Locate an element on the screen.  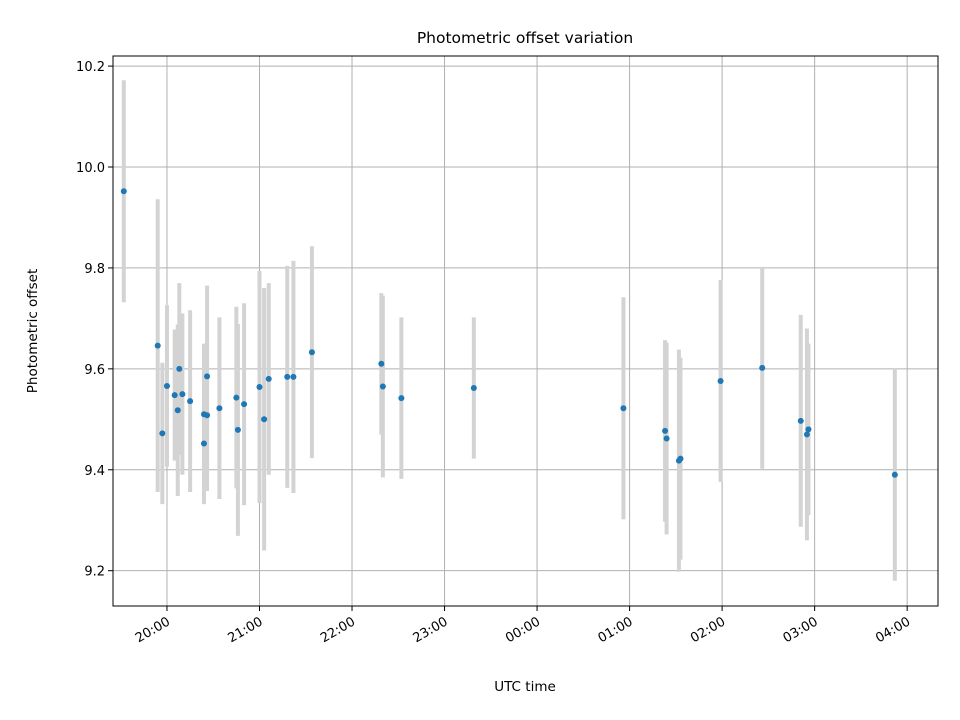
x-tick-label: 03:00 is located at coordinates (801, 630).